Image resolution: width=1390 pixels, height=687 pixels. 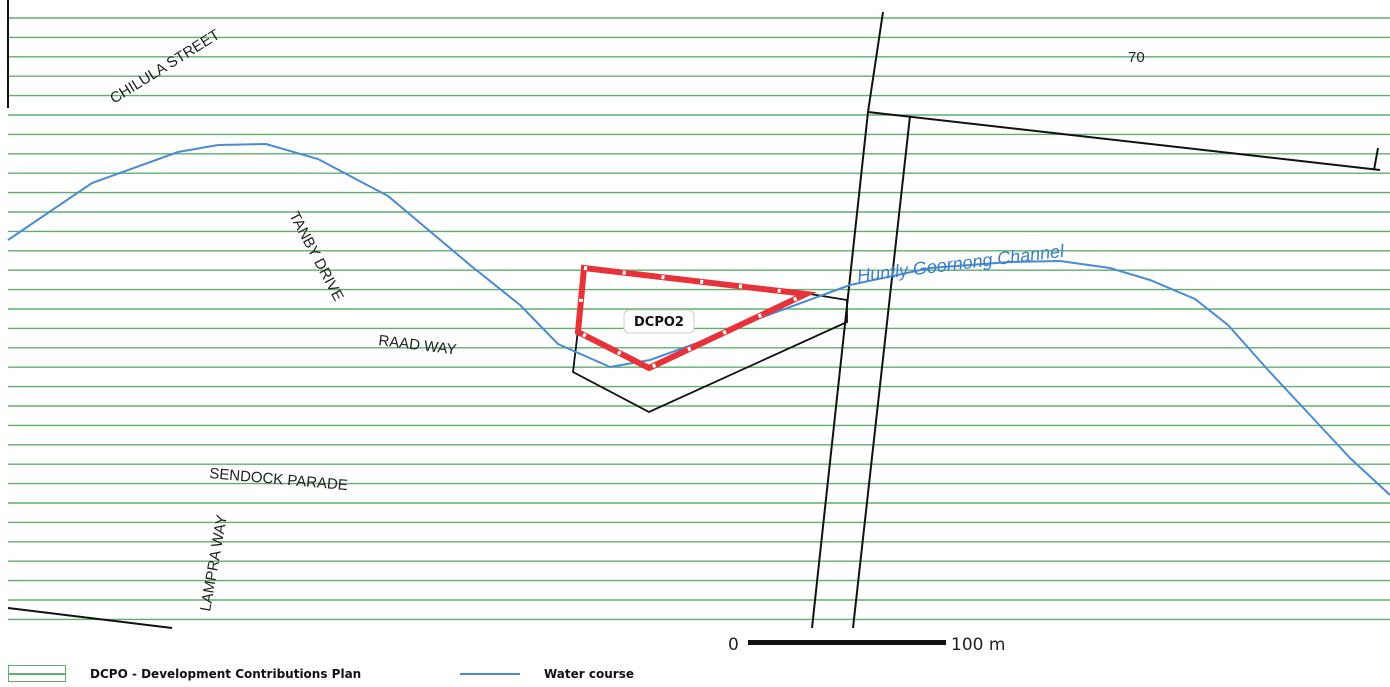 I want to click on parcel-outline-dcpo2, so click(x=710, y=353).